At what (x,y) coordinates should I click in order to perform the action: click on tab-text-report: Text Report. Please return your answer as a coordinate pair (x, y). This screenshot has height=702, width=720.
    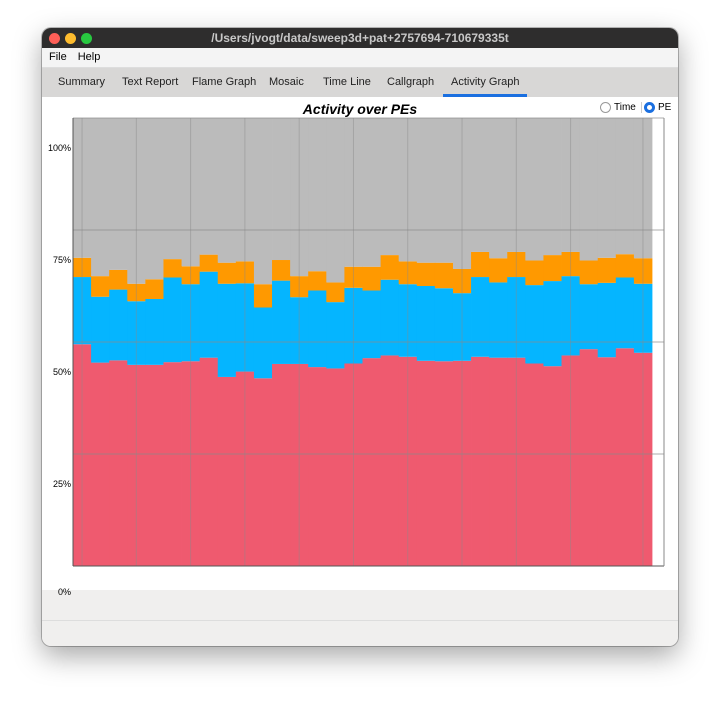
    Looking at the image, I should click on (150, 82).